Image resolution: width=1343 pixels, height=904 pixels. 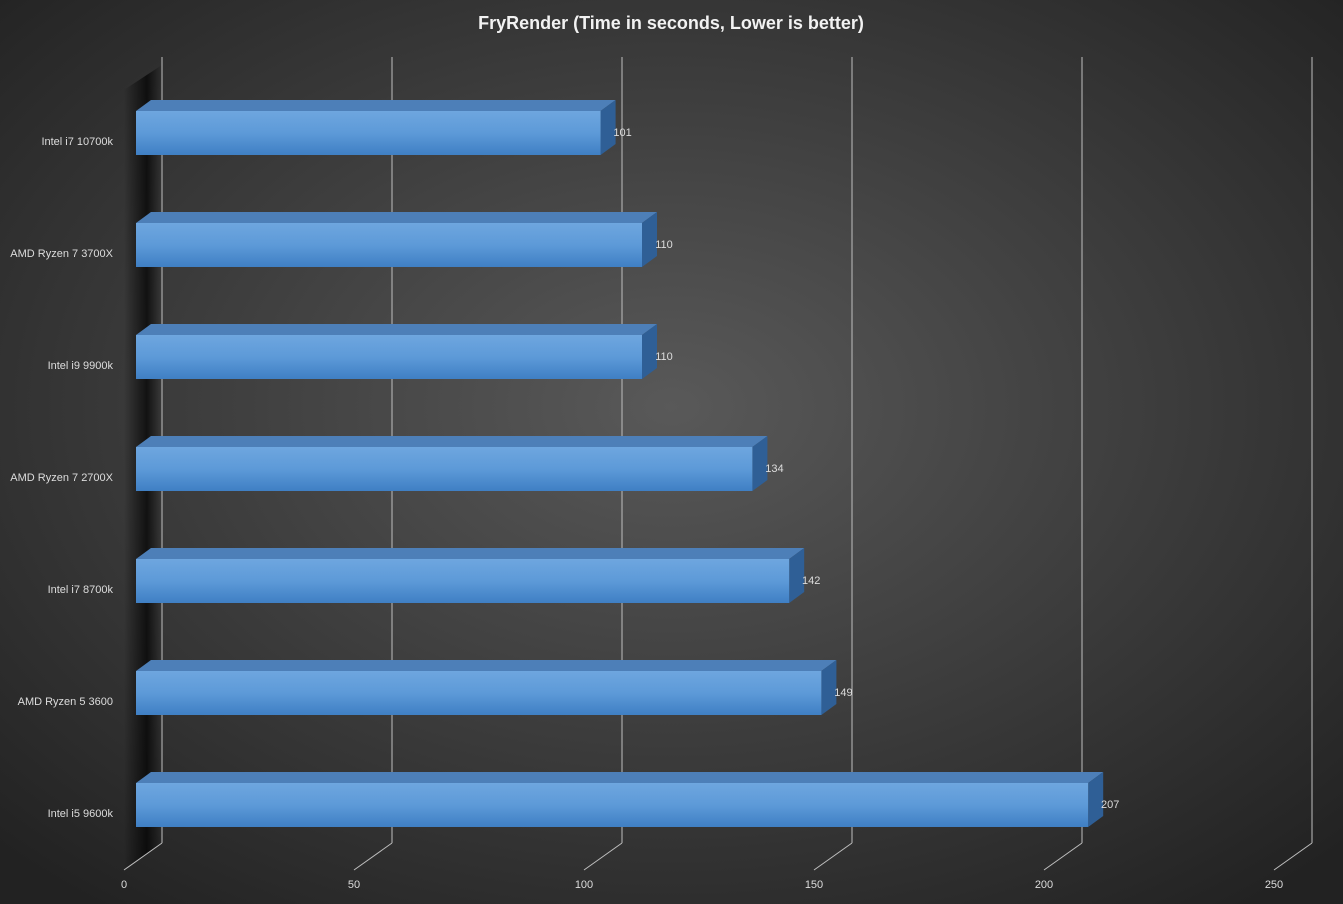 What do you see at coordinates (124, 885) in the screenshot?
I see `x-tick-label: 0` at bounding box center [124, 885].